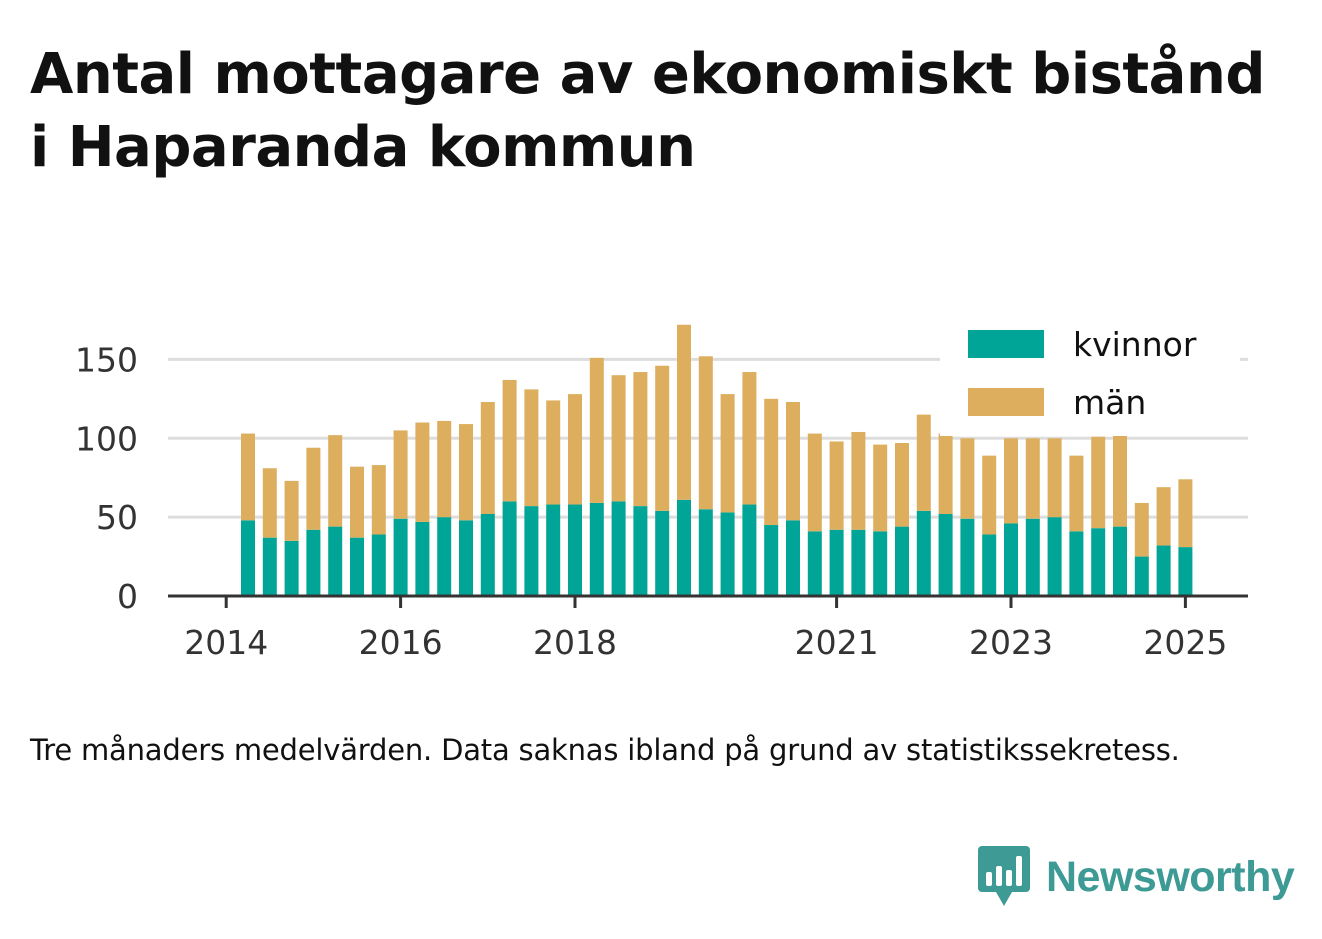  I want to click on y-tick-label: 0, so click(127, 596).